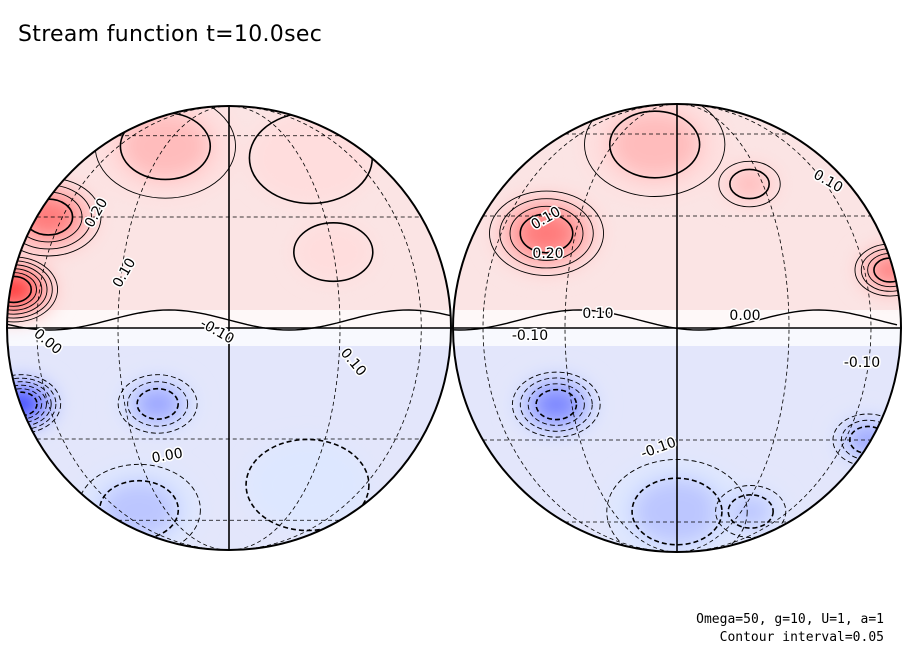 Image resolution: width=904 pixels, height=654 pixels. I want to click on contour-interval-note: Contour interval=0.05, so click(801, 637).